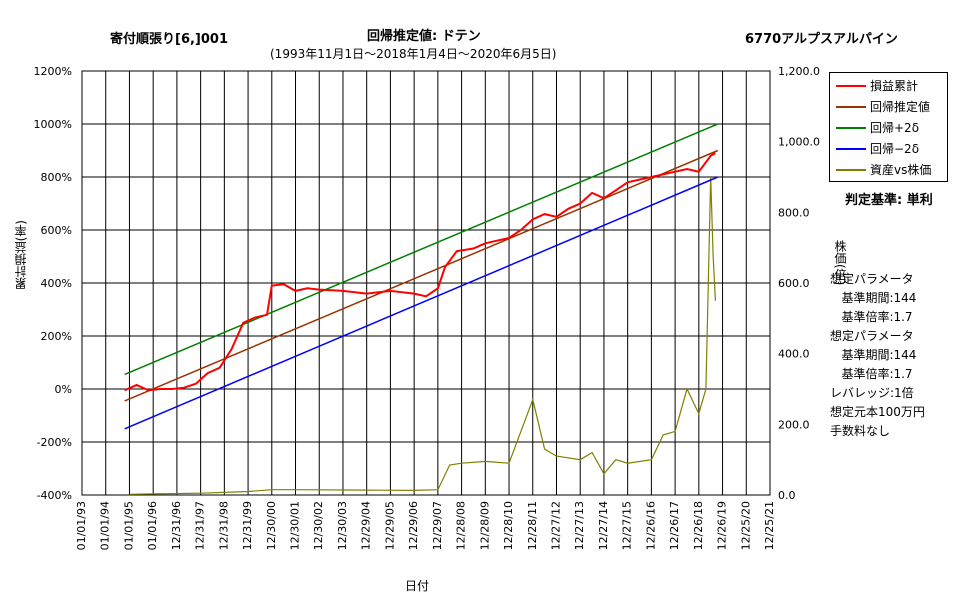  Describe the element at coordinates (81, 525) in the screenshot. I see `x-tick-label: 01/01/93` at that location.